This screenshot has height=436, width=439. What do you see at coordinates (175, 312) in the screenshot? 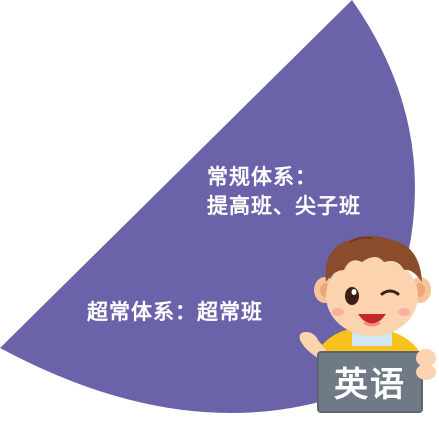
I see `super-system-line: 超常体系：超常班` at bounding box center [175, 312].